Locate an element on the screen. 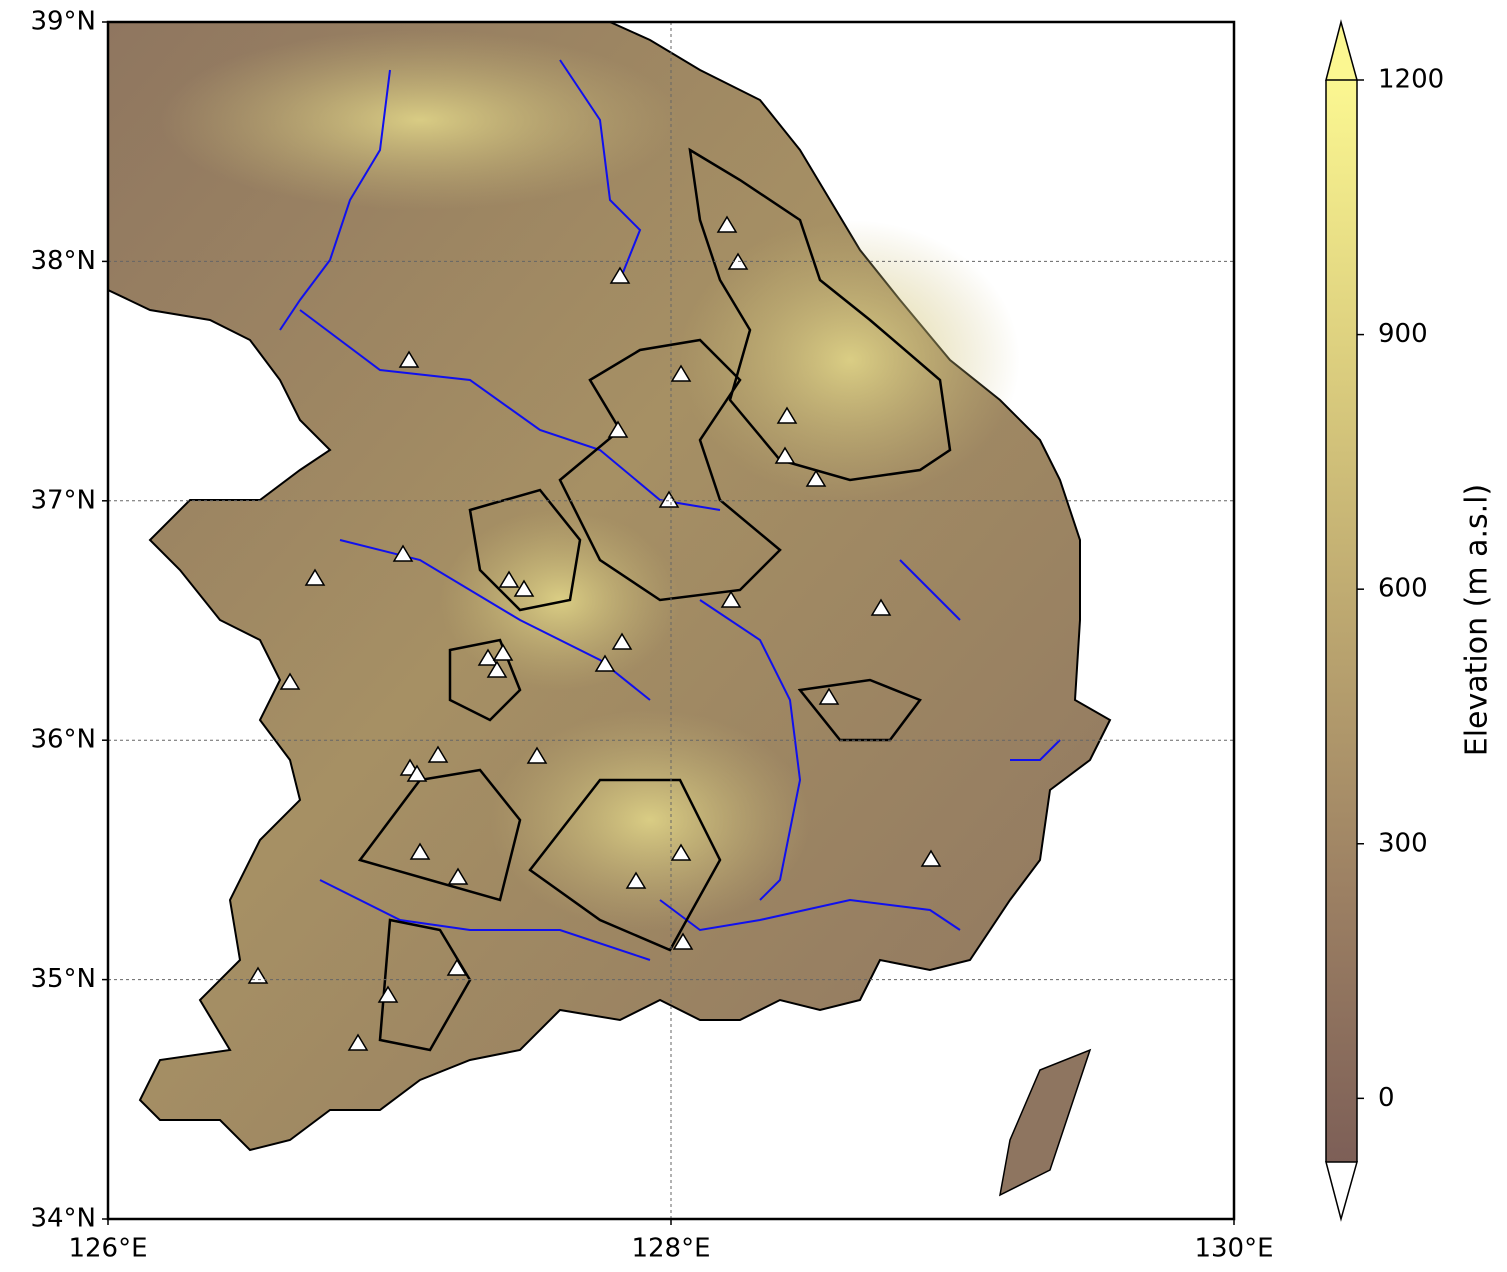 This screenshot has width=1507, height=1272. colorbar-tick-label: 300 is located at coordinates (1403, 843).